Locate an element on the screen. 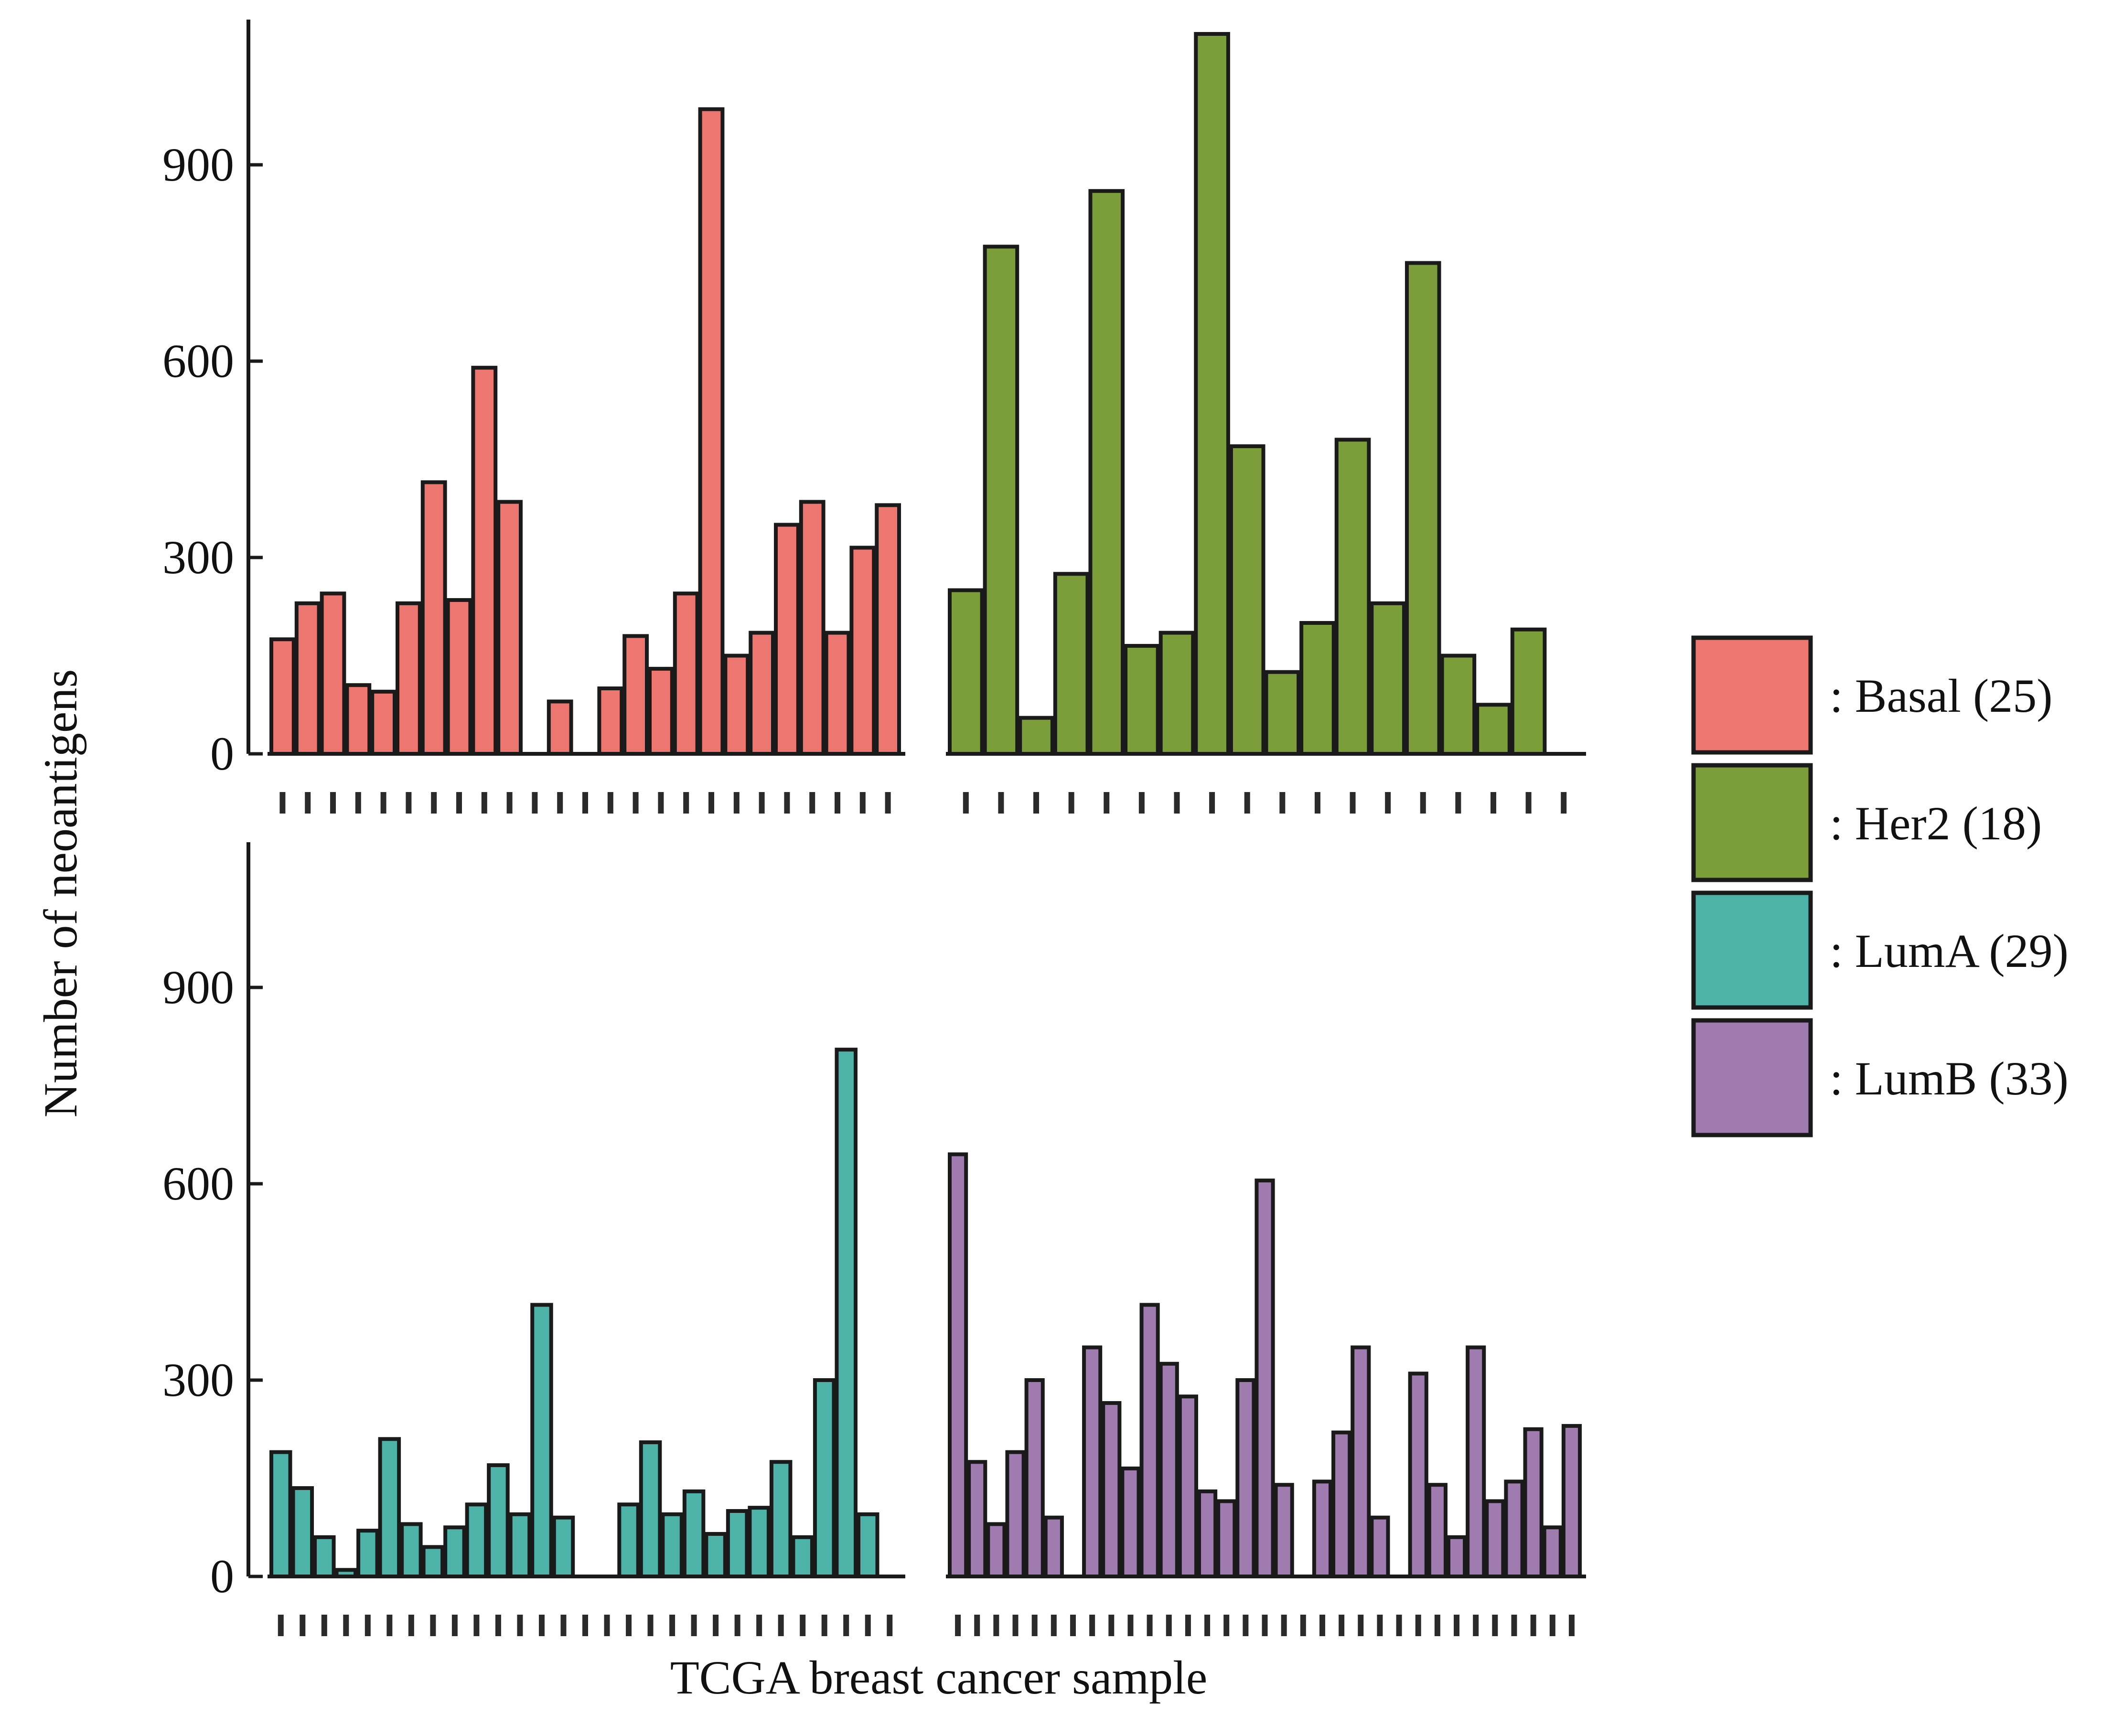 Image resolution: width=2102 pixels, height=1736 pixels. y-axis-label: Number of neoantigens is located at coordinates (61, 893).